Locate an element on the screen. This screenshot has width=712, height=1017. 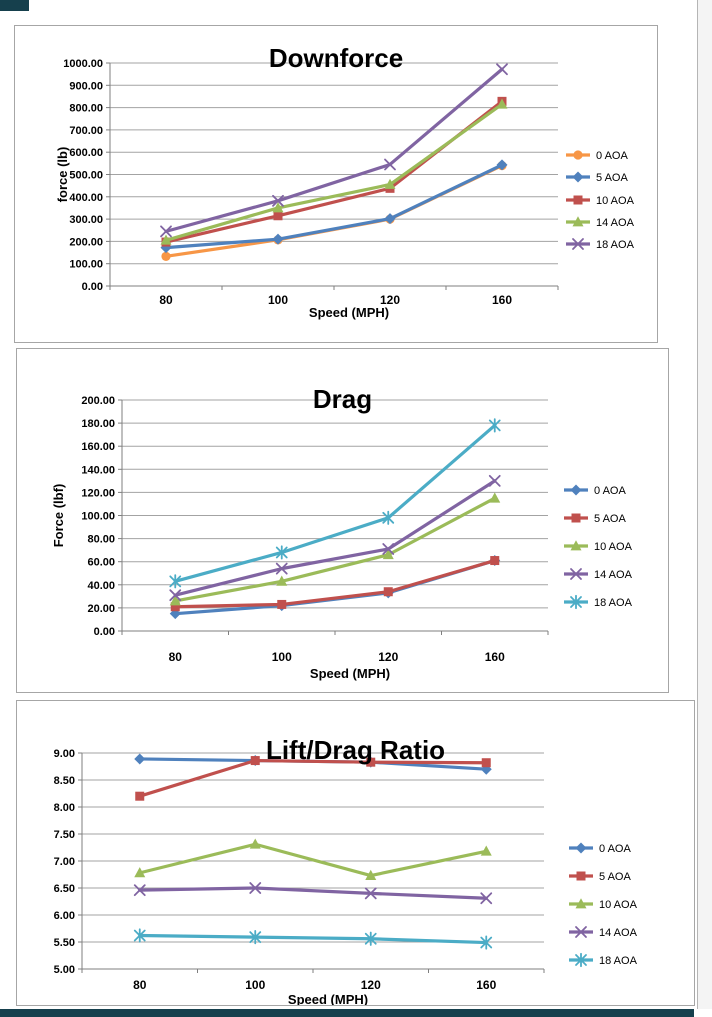
y-tick-label: 100.00 is located at coordinates (86, 265).